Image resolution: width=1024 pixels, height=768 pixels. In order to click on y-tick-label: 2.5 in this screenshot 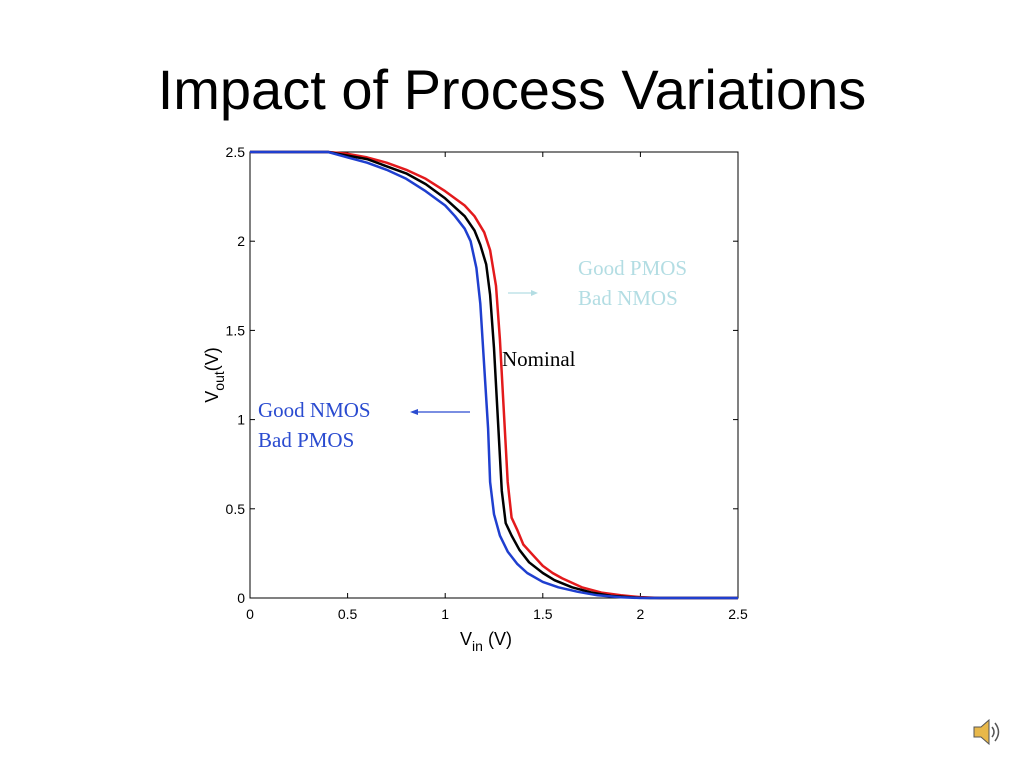, I will do `click(236, 152)`.